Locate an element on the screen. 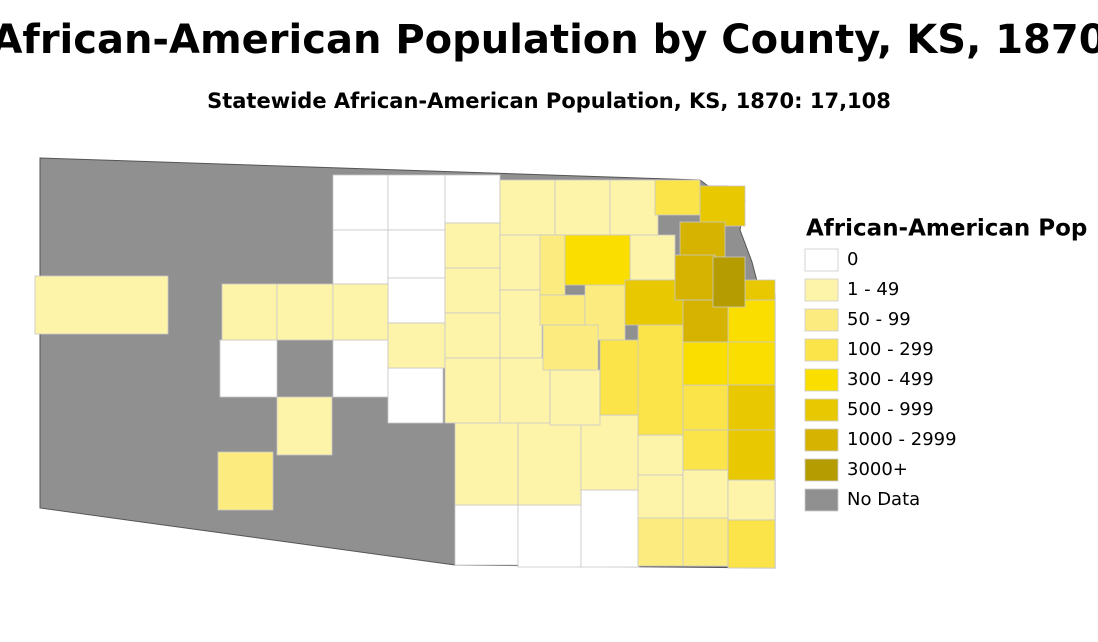 This screenshot has height=642, width=1098. legend-label: 3000+ is located at coordinates (877, 469).